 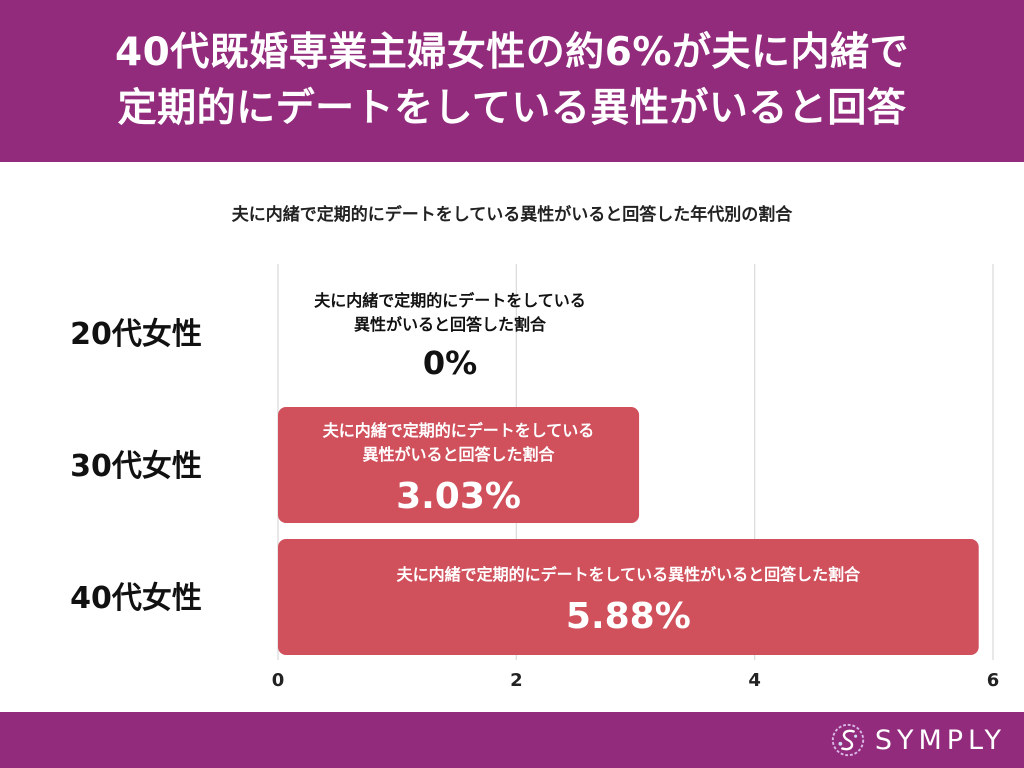 What do you see at coordinates (458, 496) in the screenshot?
I see `bar-value-label: 3.03%` at bounding box center [458, 496].